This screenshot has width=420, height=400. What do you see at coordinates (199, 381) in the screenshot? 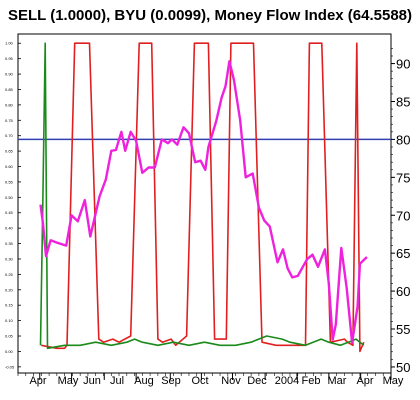
I see `x-tick-label: Oct` at bounding box center [199, 381].